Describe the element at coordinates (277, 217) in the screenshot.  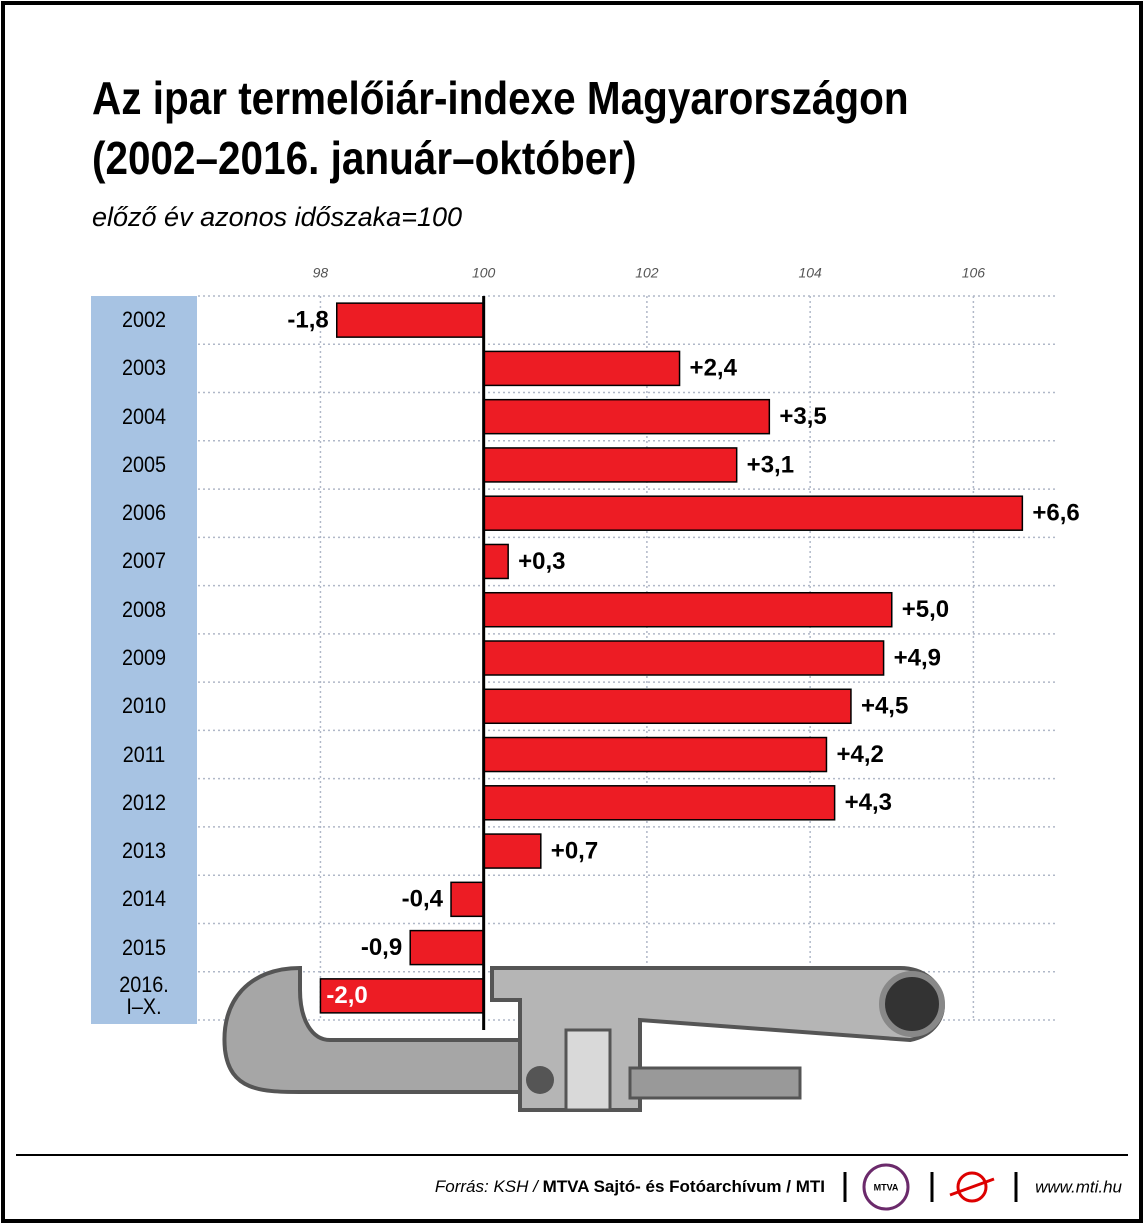
I see `chart-subtitle: előző év azonos időszaka=100` at that location.